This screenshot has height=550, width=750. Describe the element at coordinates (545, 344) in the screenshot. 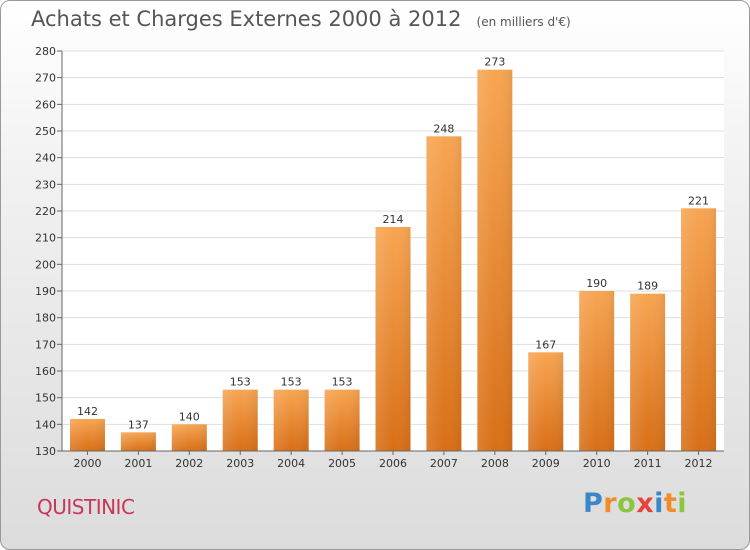

I see `bar-value-label: 167` at that location.